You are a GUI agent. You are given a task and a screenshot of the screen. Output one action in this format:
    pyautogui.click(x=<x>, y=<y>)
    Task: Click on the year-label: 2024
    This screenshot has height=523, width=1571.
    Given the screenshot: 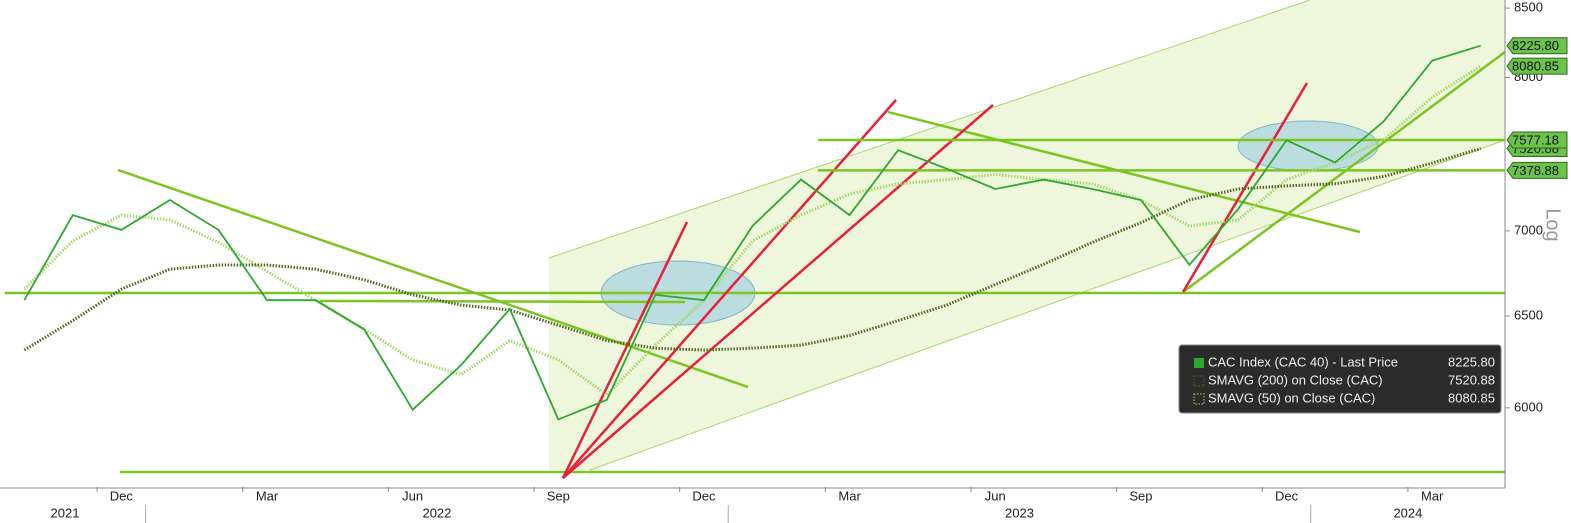 What is the action you would take?
    pyautogui.click(x=1407, y=512)
    